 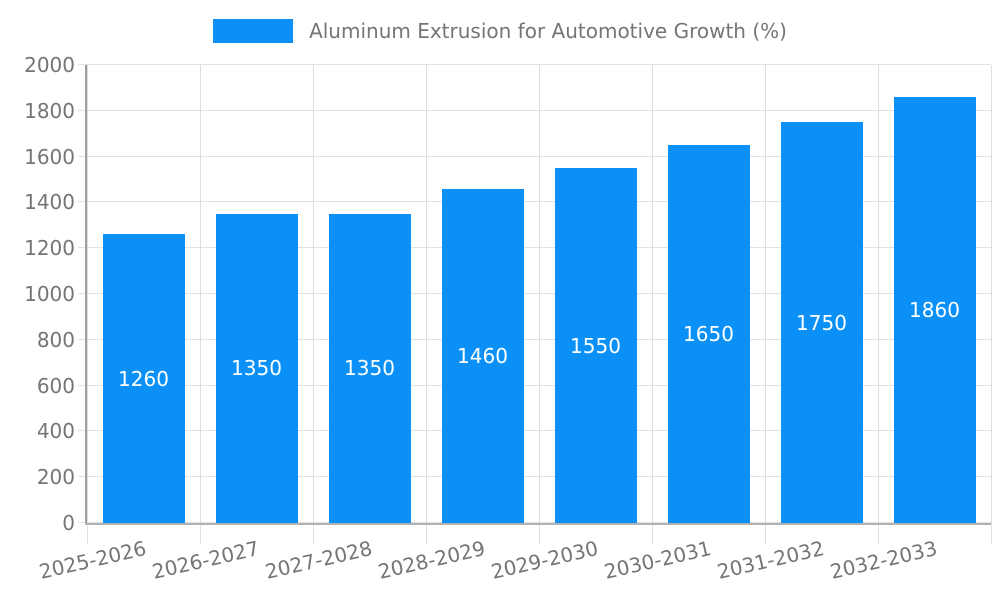 What do you see at coordinates (658, 560) in the screenshot?
I see `x-axis-tick-label: 2030-2031` at bounding box center [658, 560].